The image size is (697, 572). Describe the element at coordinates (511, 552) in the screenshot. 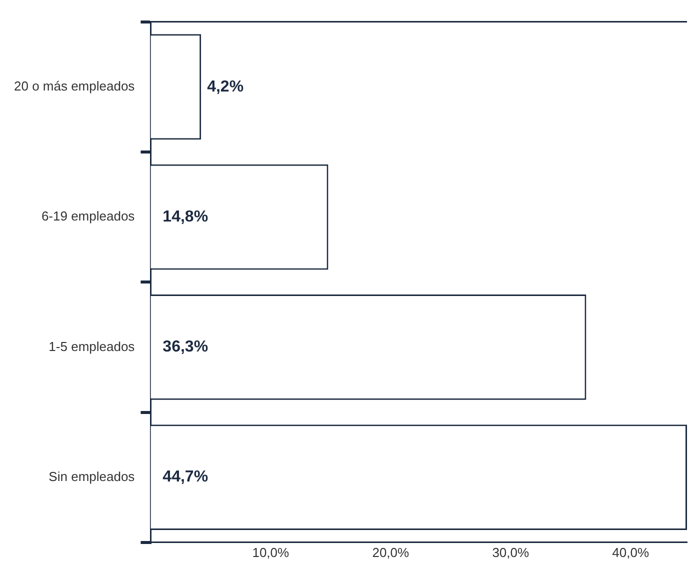

I see `x-tick-label: 30,0%` at that location.